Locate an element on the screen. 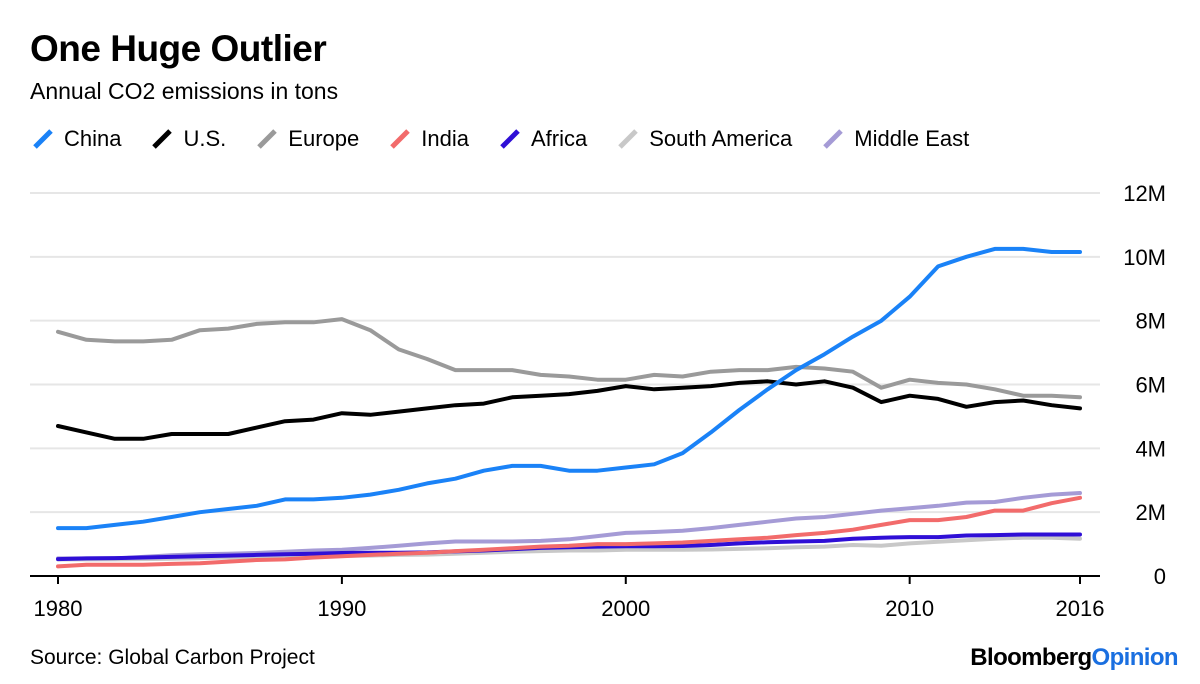  legend-item-africa: Africa is located at coordinates (542, 139).